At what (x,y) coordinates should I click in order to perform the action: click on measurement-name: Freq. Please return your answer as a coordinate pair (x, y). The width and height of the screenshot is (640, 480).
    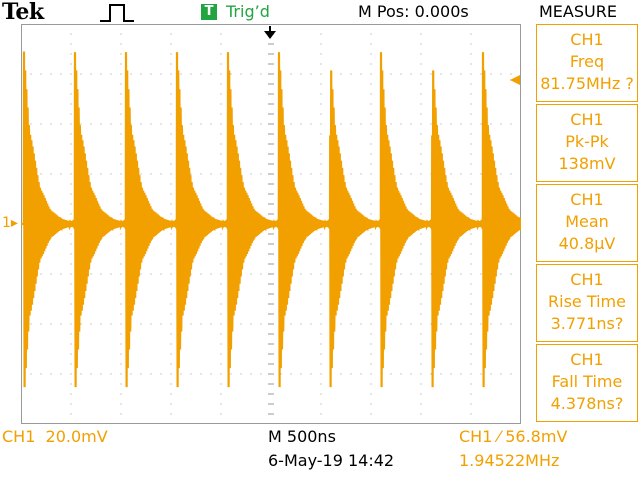
    Looking at the image, I should click on (587, 61).